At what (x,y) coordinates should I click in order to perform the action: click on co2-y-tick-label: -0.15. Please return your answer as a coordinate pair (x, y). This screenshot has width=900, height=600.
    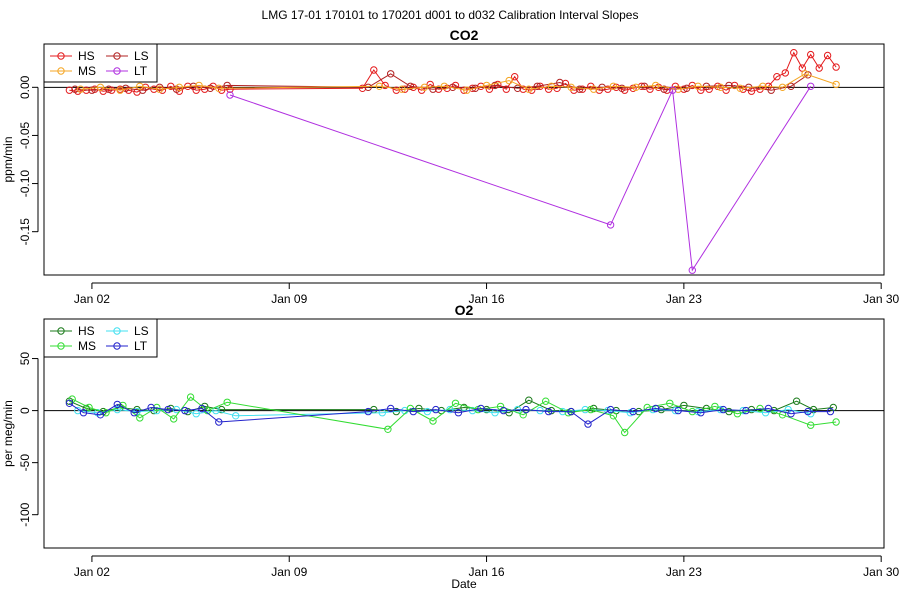
    Looking at the image, I should click on (25, 232).